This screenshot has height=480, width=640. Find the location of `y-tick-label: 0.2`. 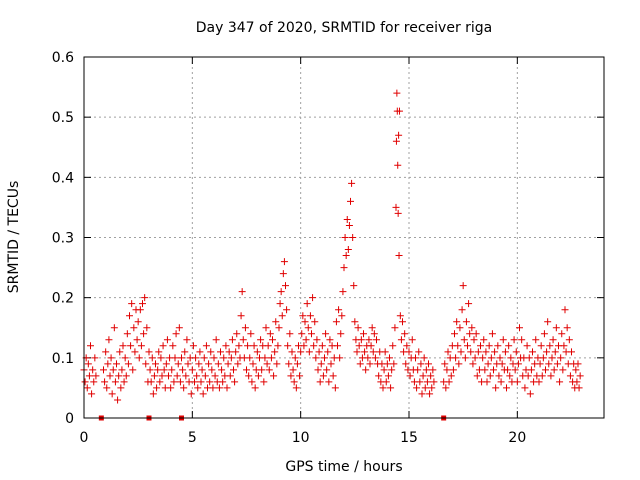

y-tick-label: 0.2 is located at coordinates (63, 299).